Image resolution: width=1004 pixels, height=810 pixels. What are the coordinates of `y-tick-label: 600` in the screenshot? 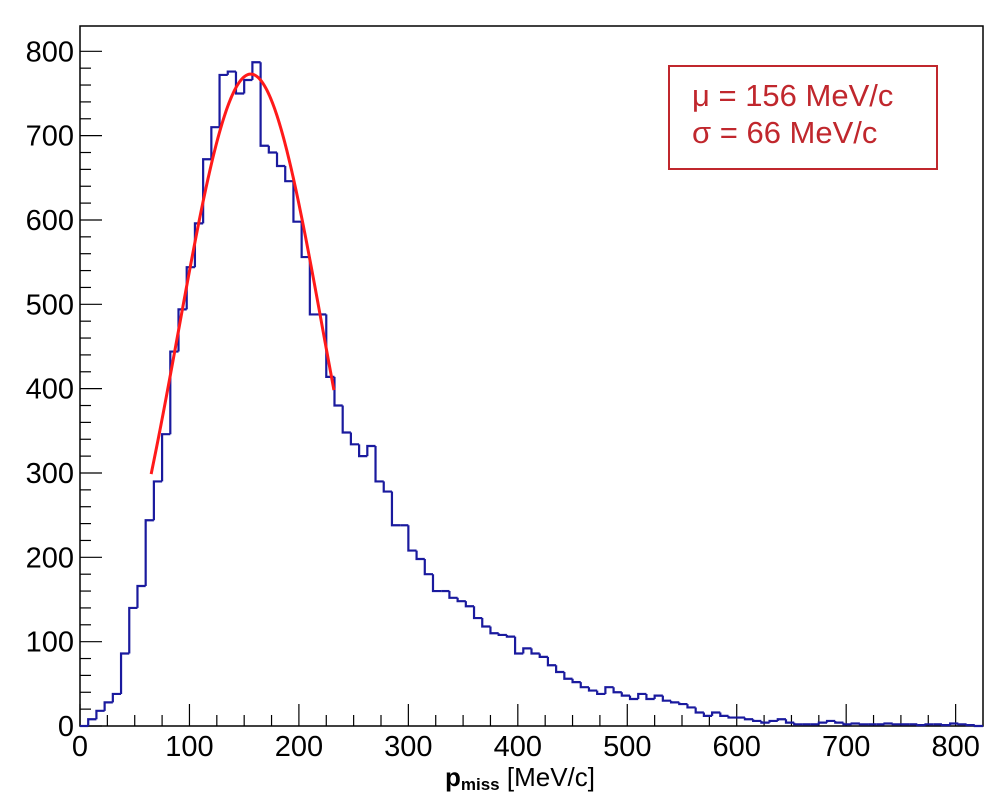 It's located at (50, 221).